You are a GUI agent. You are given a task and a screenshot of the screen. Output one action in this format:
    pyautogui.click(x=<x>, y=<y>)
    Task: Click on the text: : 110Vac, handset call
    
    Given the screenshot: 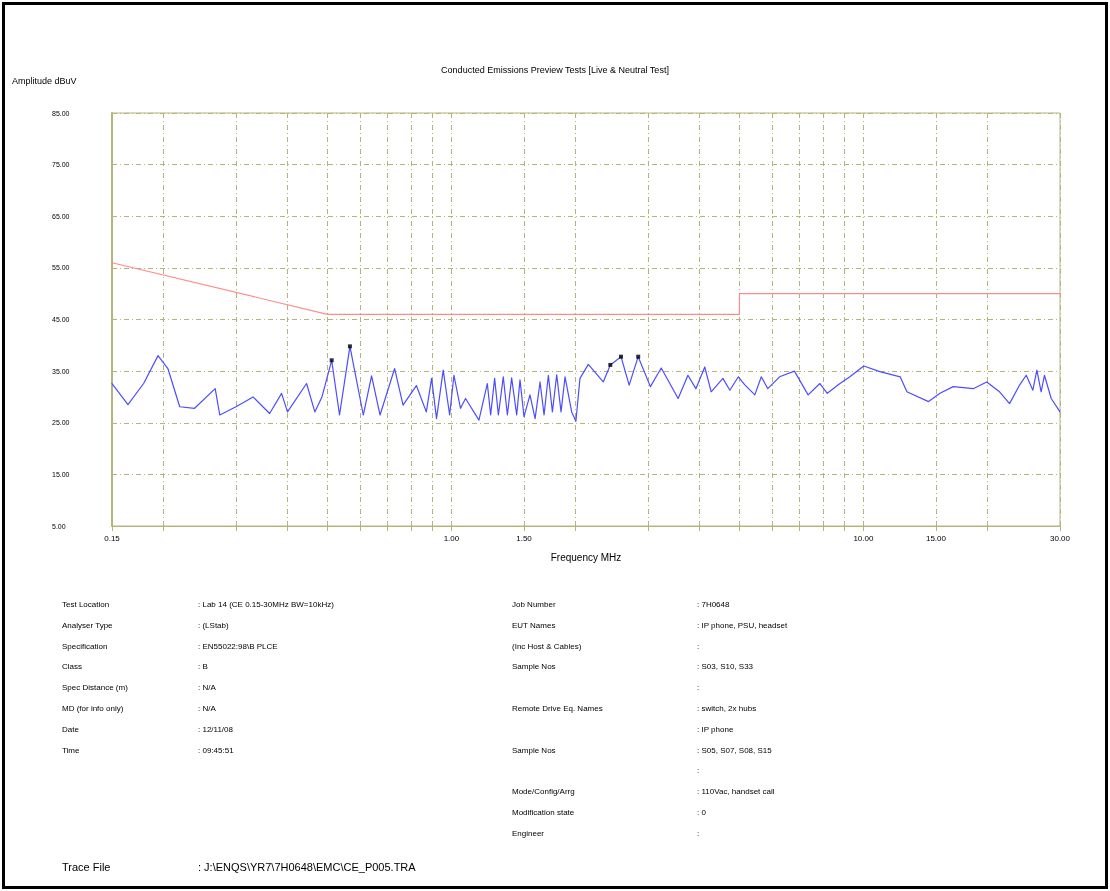 What is the action you would take?
    pyautogui.click(x=736, y=792)
    